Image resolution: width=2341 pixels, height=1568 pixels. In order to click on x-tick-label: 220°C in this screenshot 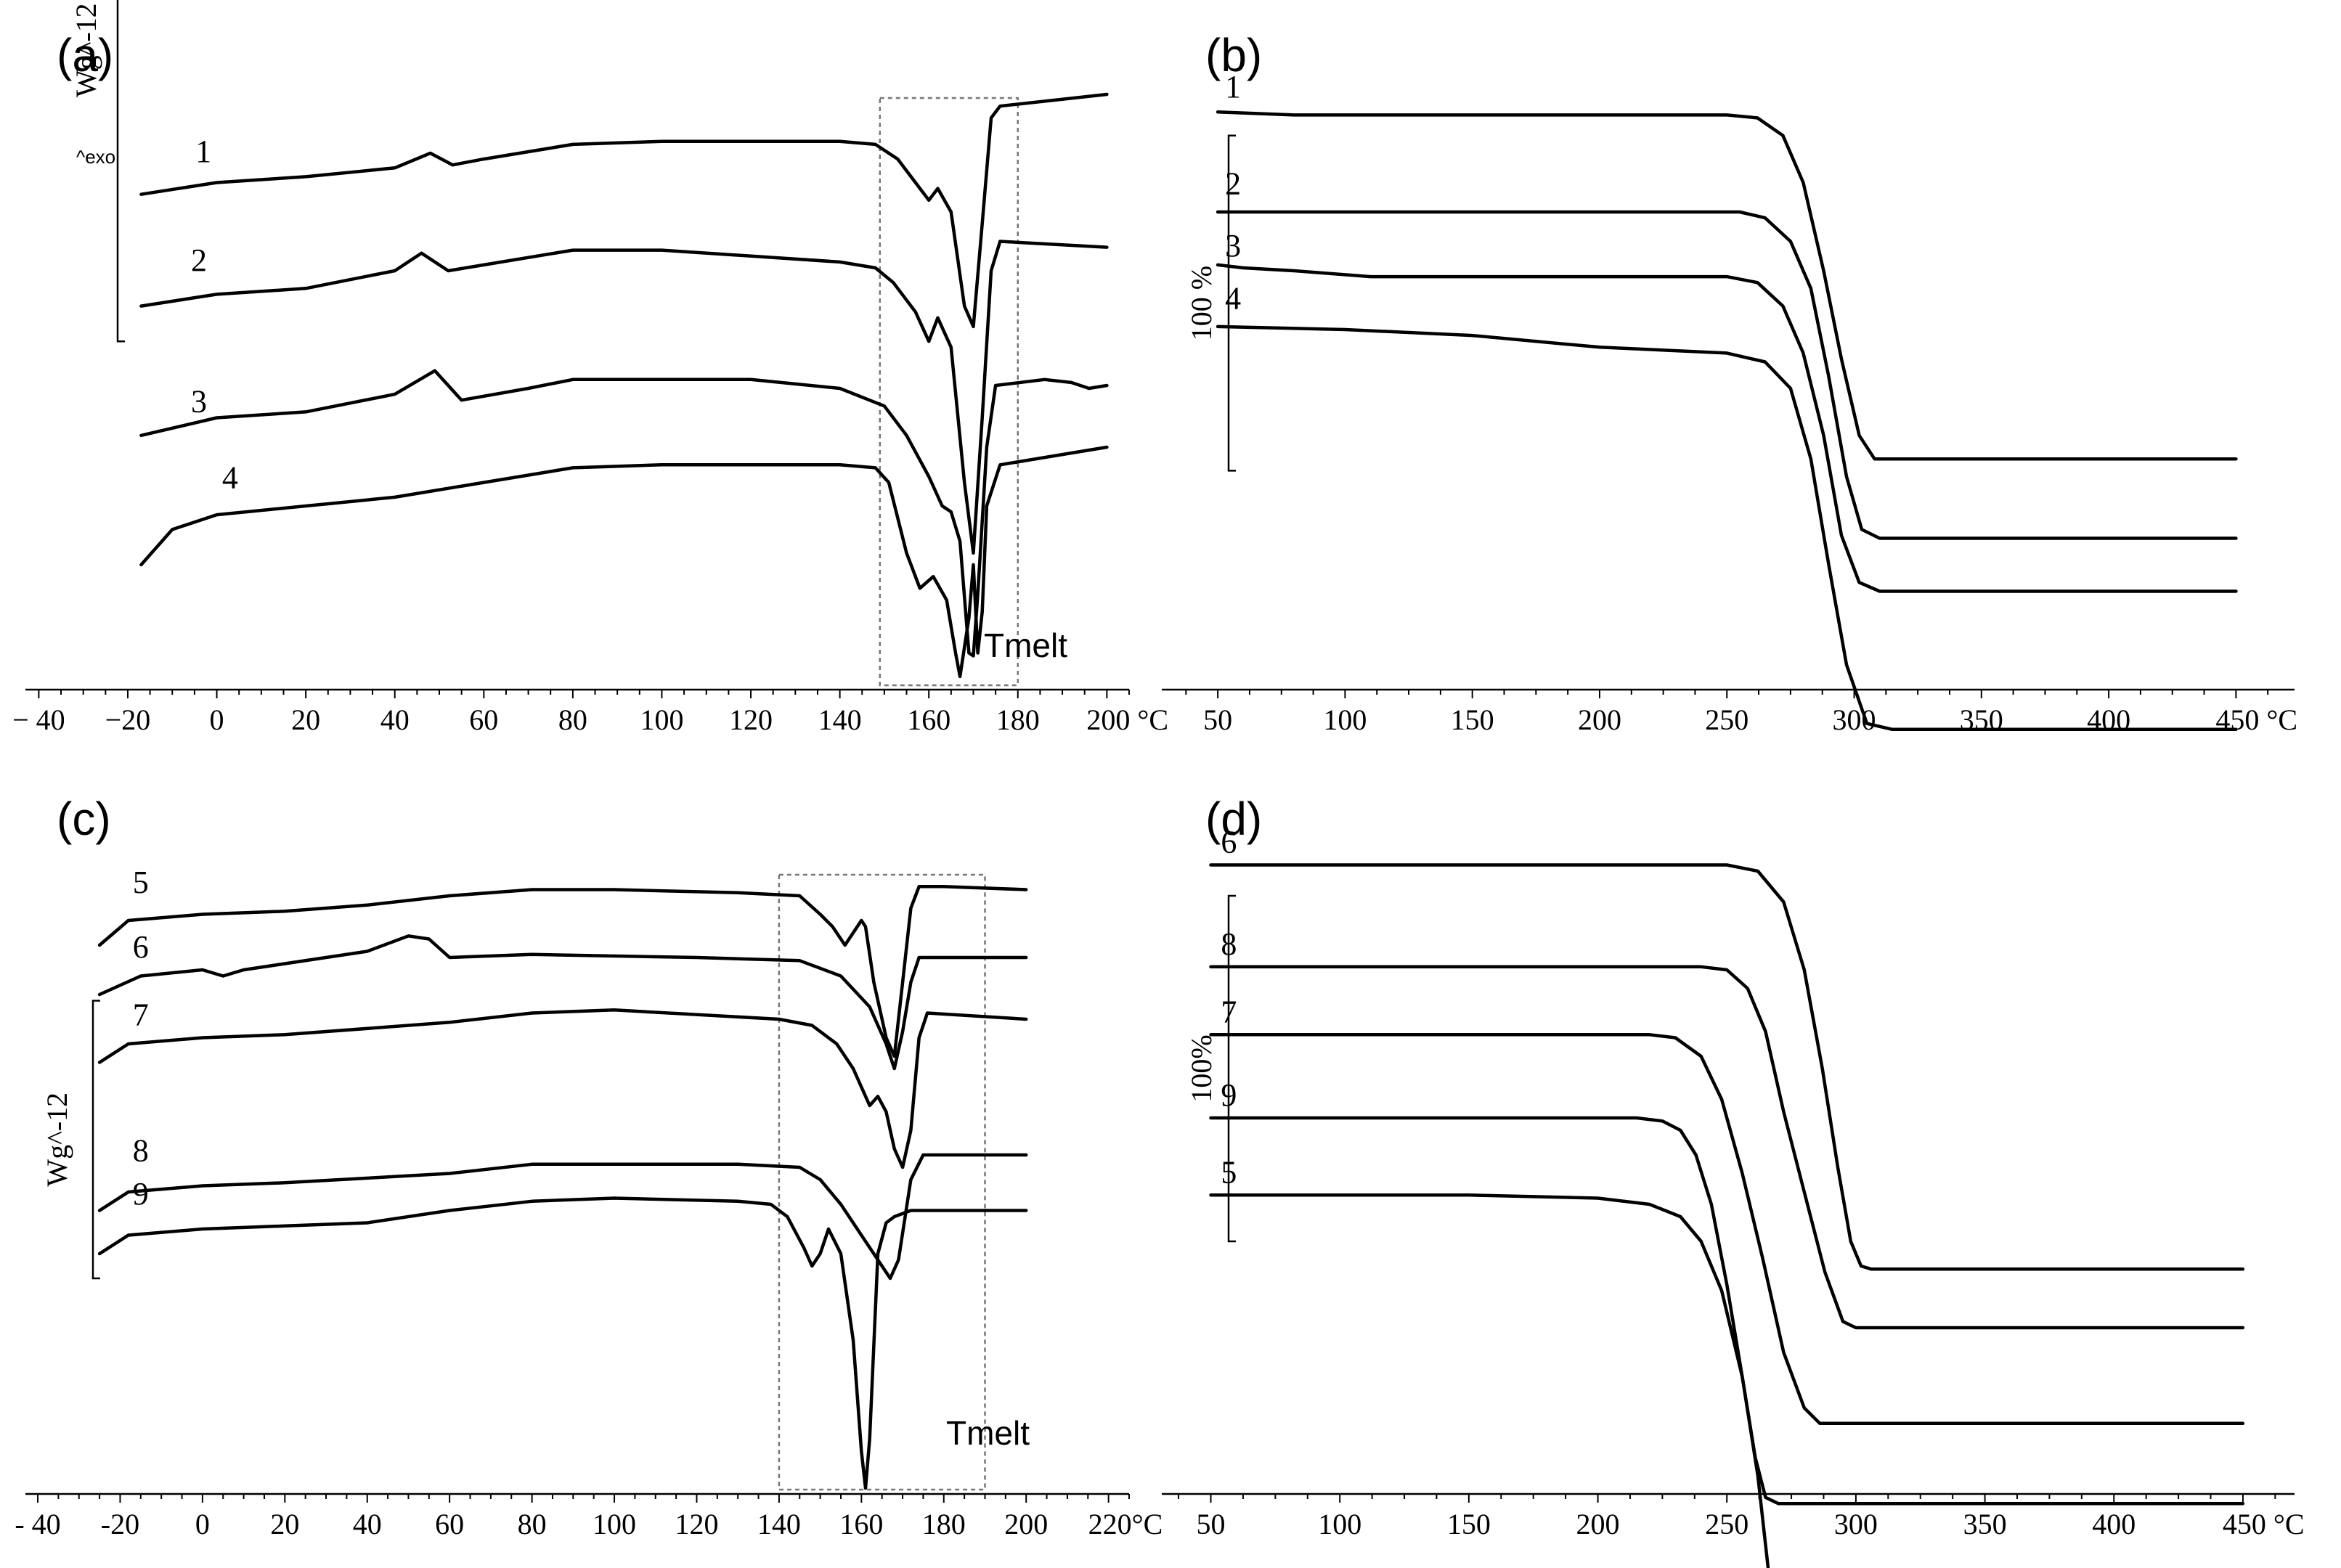, I will do `click(1125, 1524)`.